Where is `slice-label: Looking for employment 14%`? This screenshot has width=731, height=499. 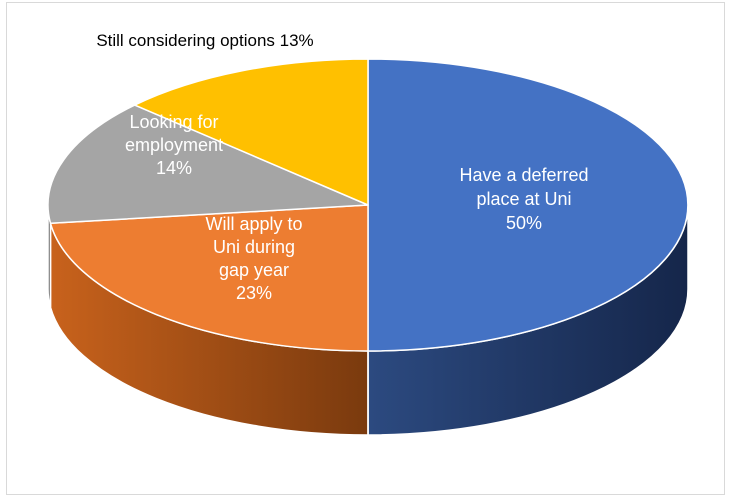 slice-label: Looking for employment 14% is located at coordinates (174, 145).